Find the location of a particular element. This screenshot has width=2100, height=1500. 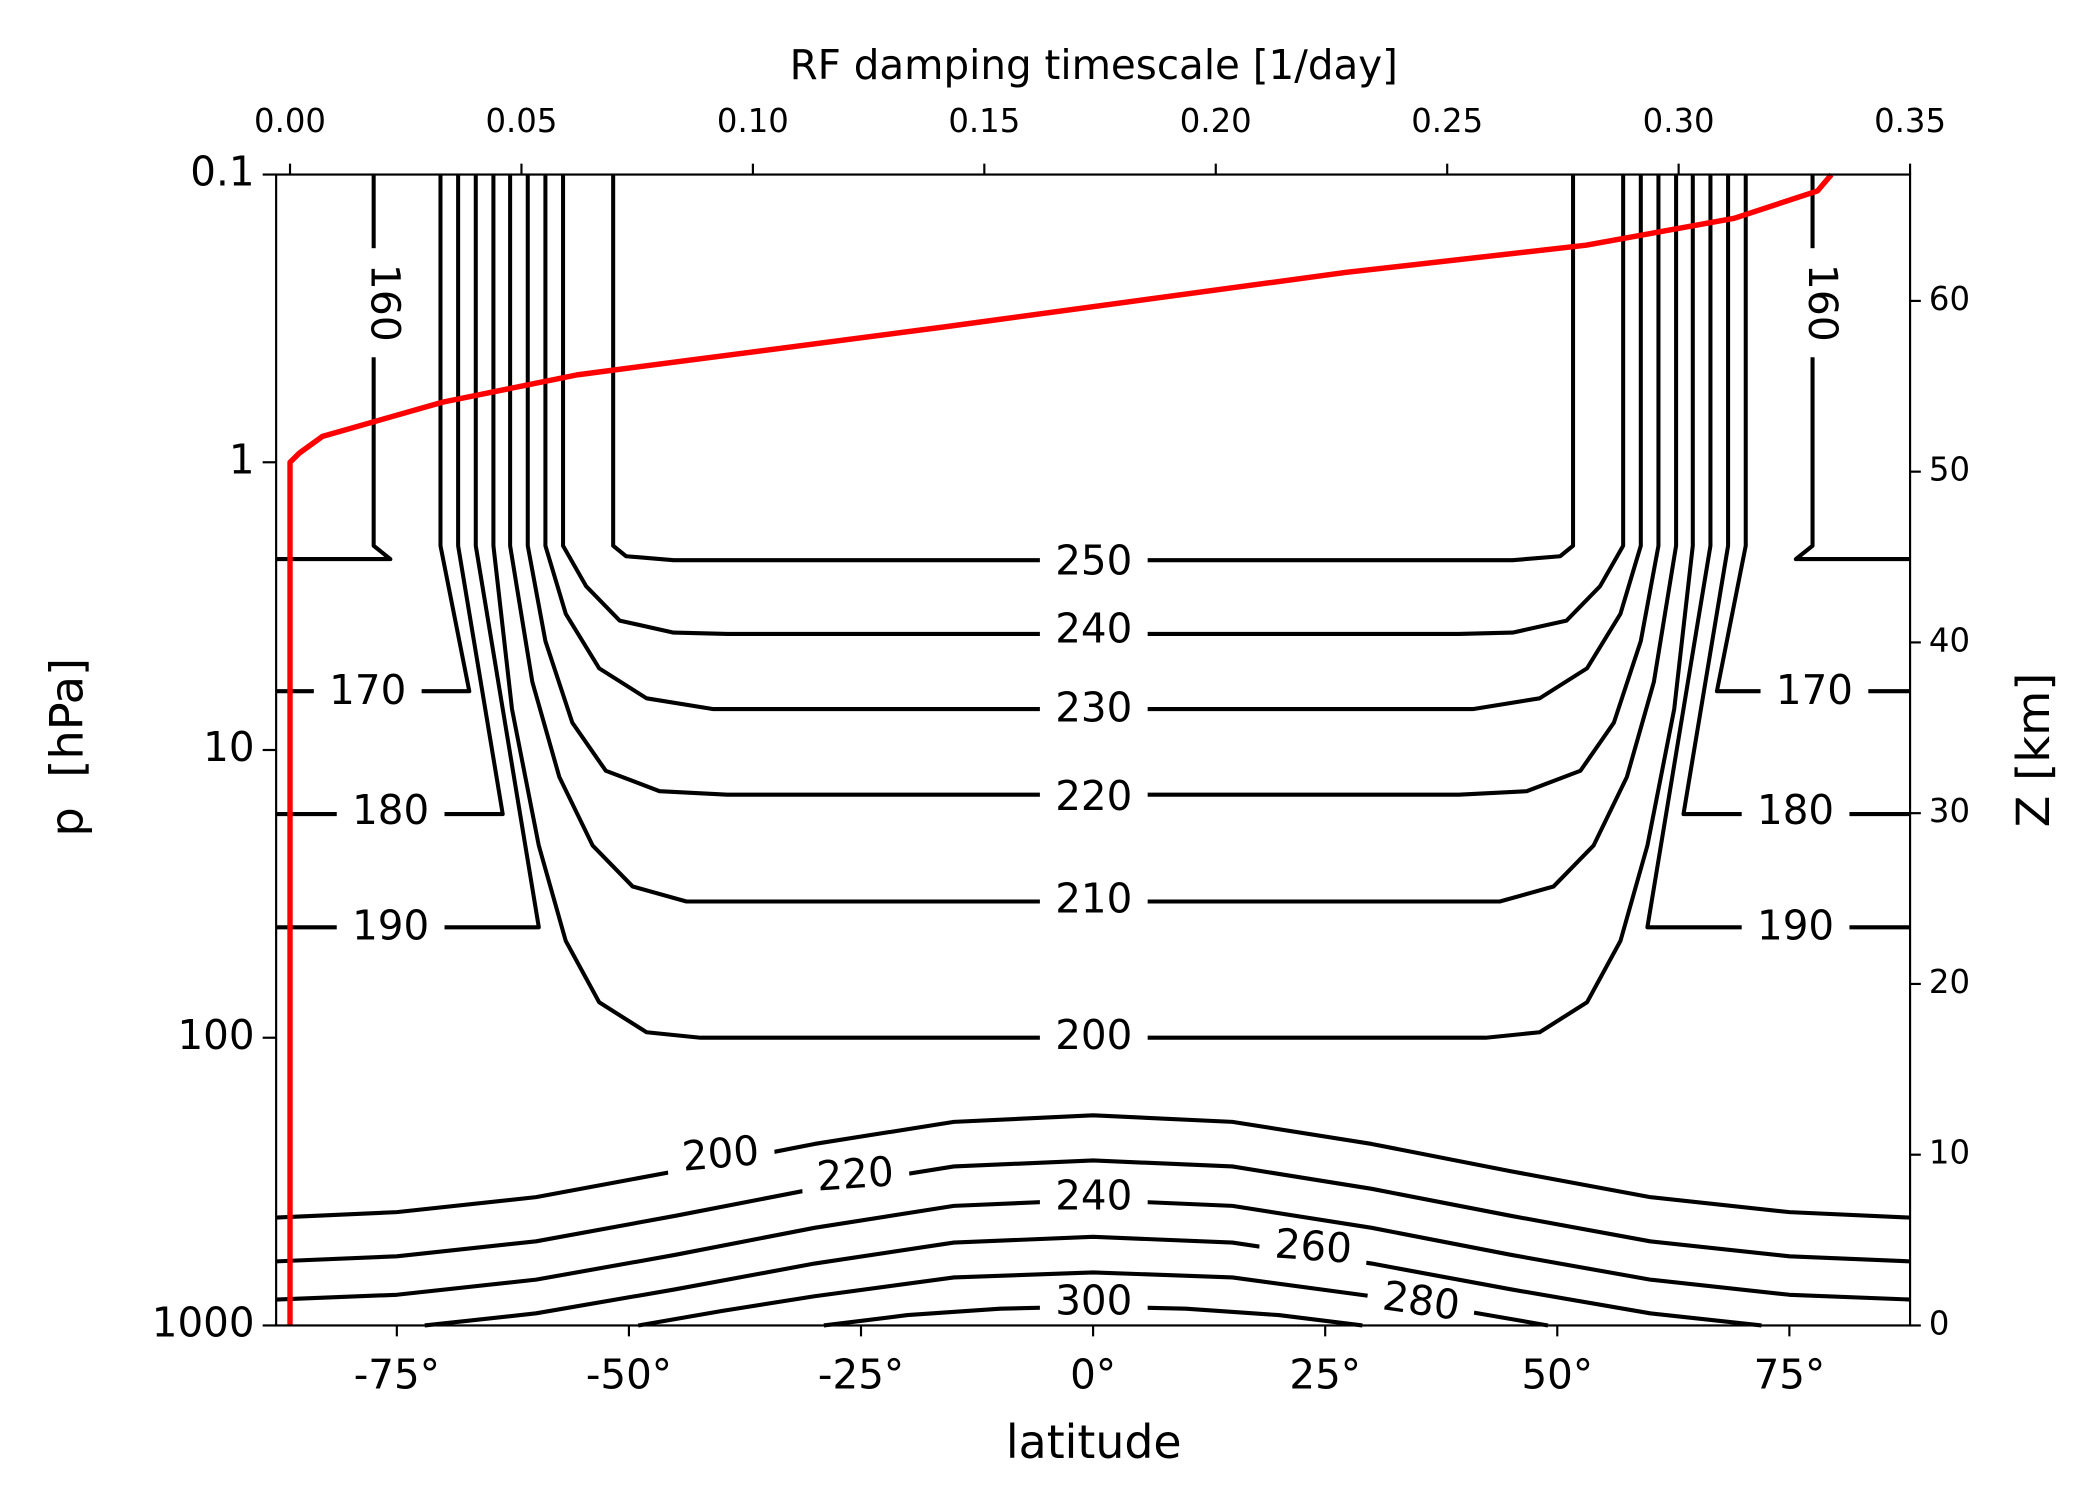

x2-tick-label: 0.30 is located at coordinates (1679, 121).